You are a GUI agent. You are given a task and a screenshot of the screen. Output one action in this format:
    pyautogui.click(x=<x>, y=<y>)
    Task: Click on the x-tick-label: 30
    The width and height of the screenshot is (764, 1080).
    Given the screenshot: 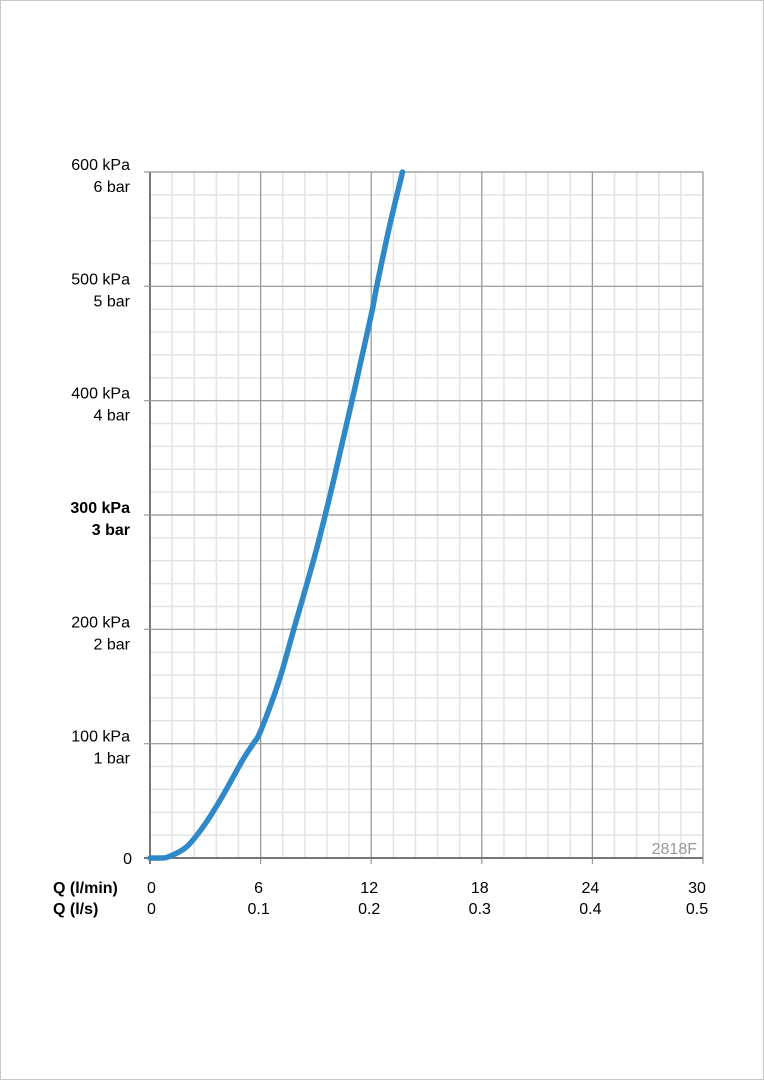 What is the action you would take?
    pyautogui.click(x=697, y=888)
    